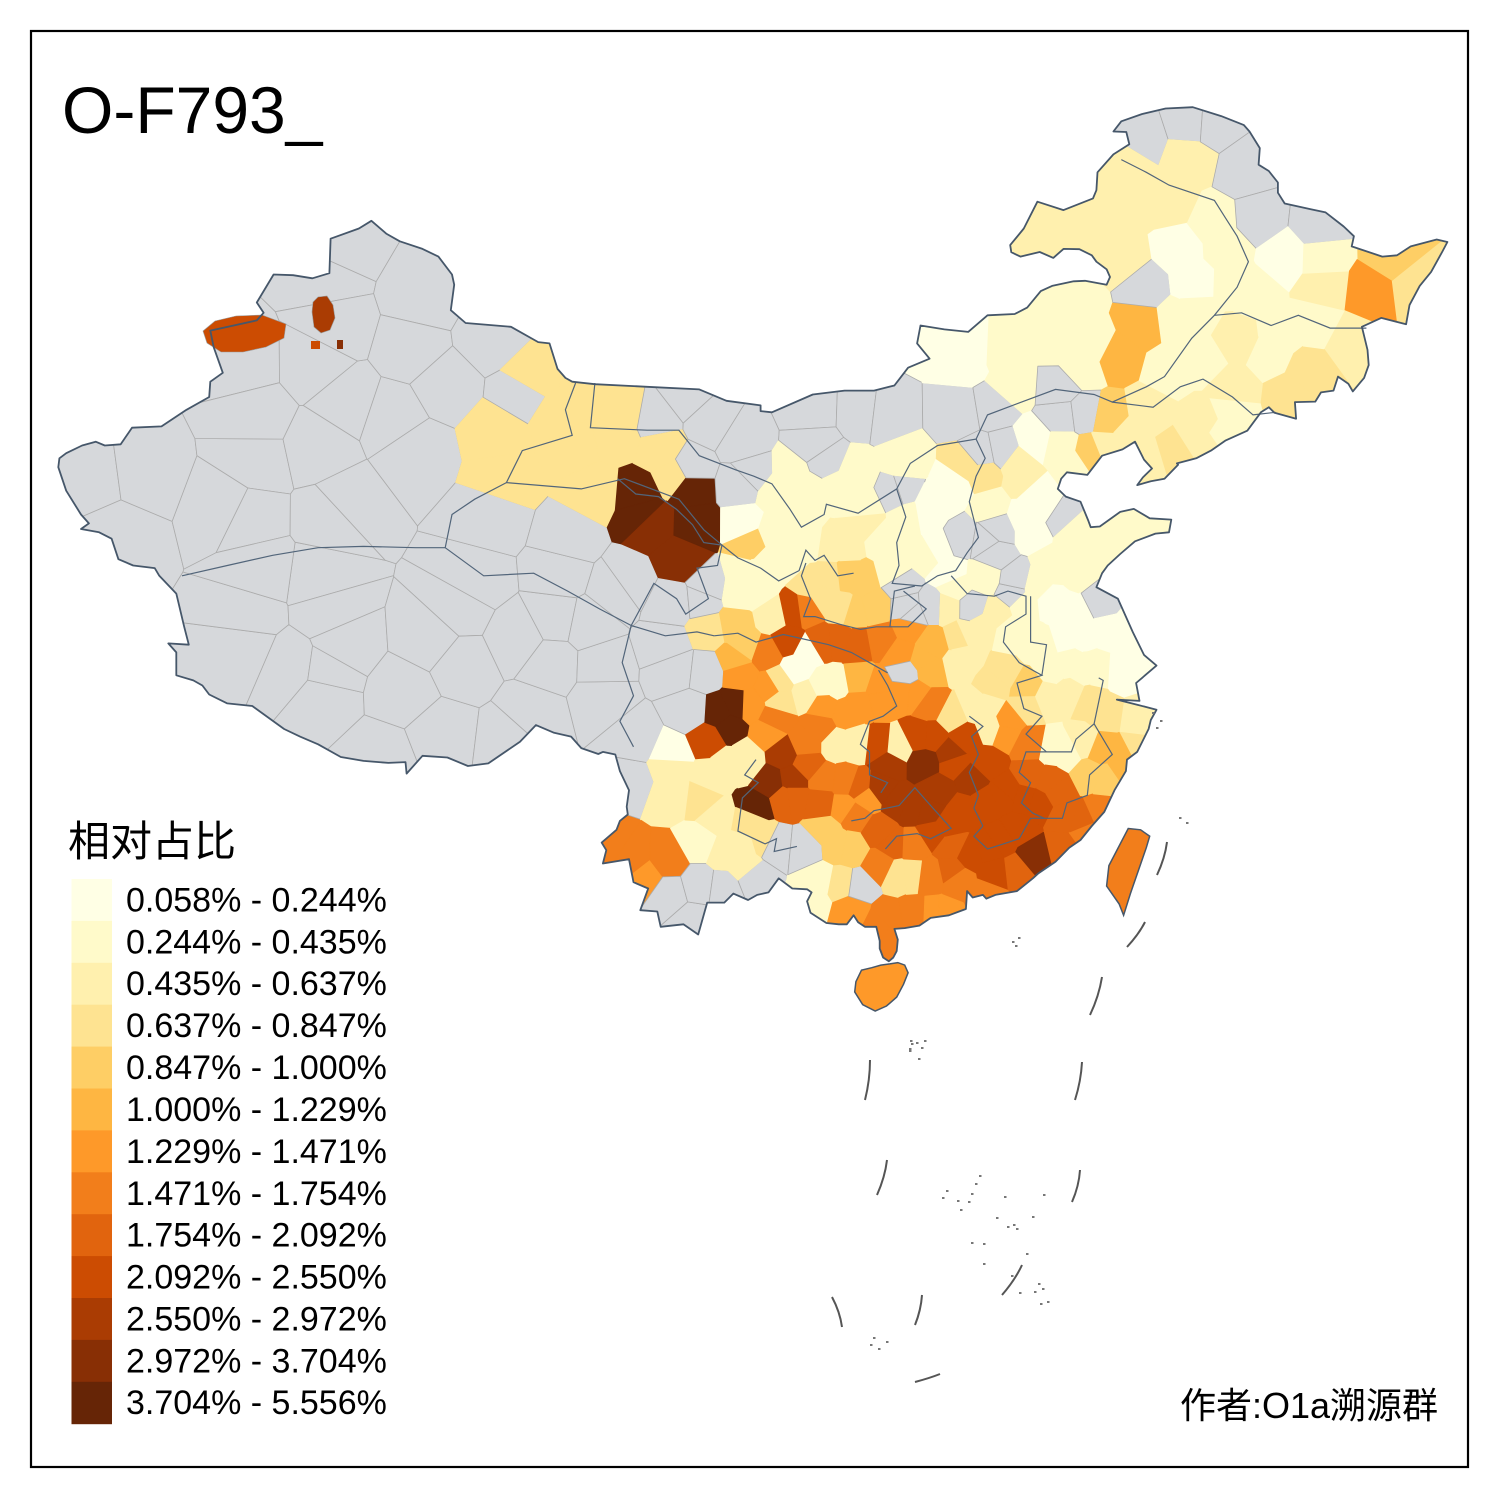 The width and height of the screenshot is (1500, 1505). I want to click on svg-text: 0.637% - 0.847%, so click(256, 1026).